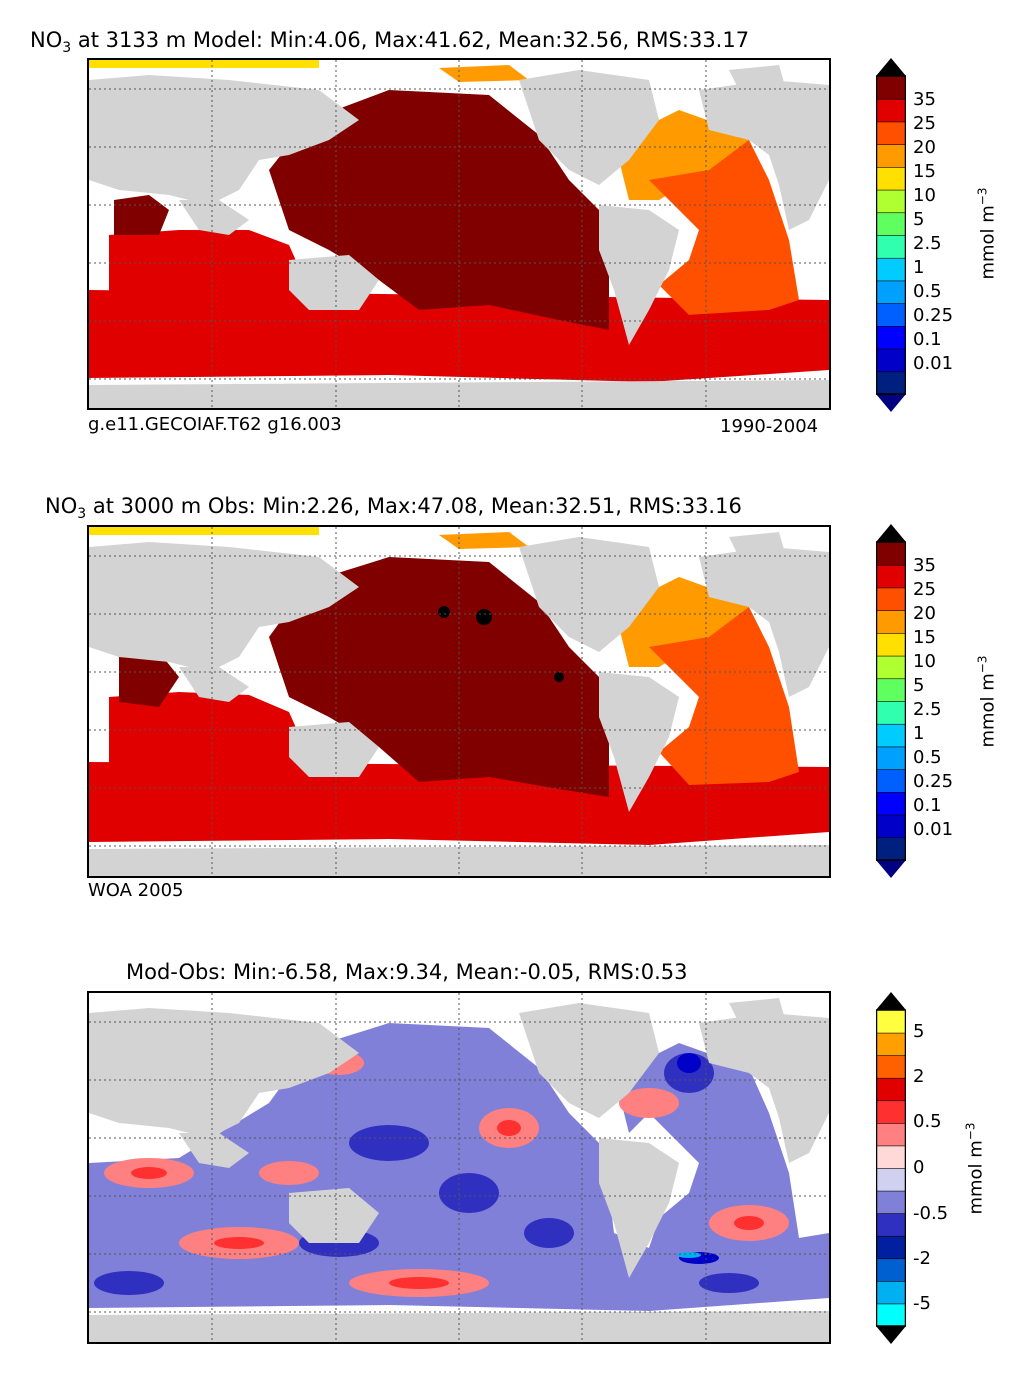 This screenshot has width=1021, height=1373. I want to click on diff-colorbar-label: mmol m−3, so click(975, 1168).